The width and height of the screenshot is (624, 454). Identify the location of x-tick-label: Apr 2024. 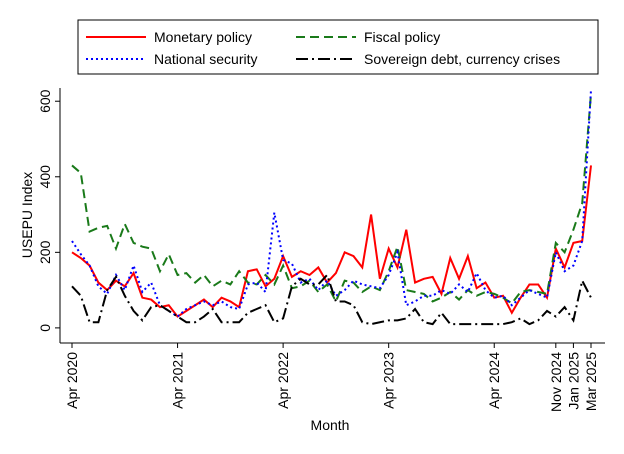
(494, 380).